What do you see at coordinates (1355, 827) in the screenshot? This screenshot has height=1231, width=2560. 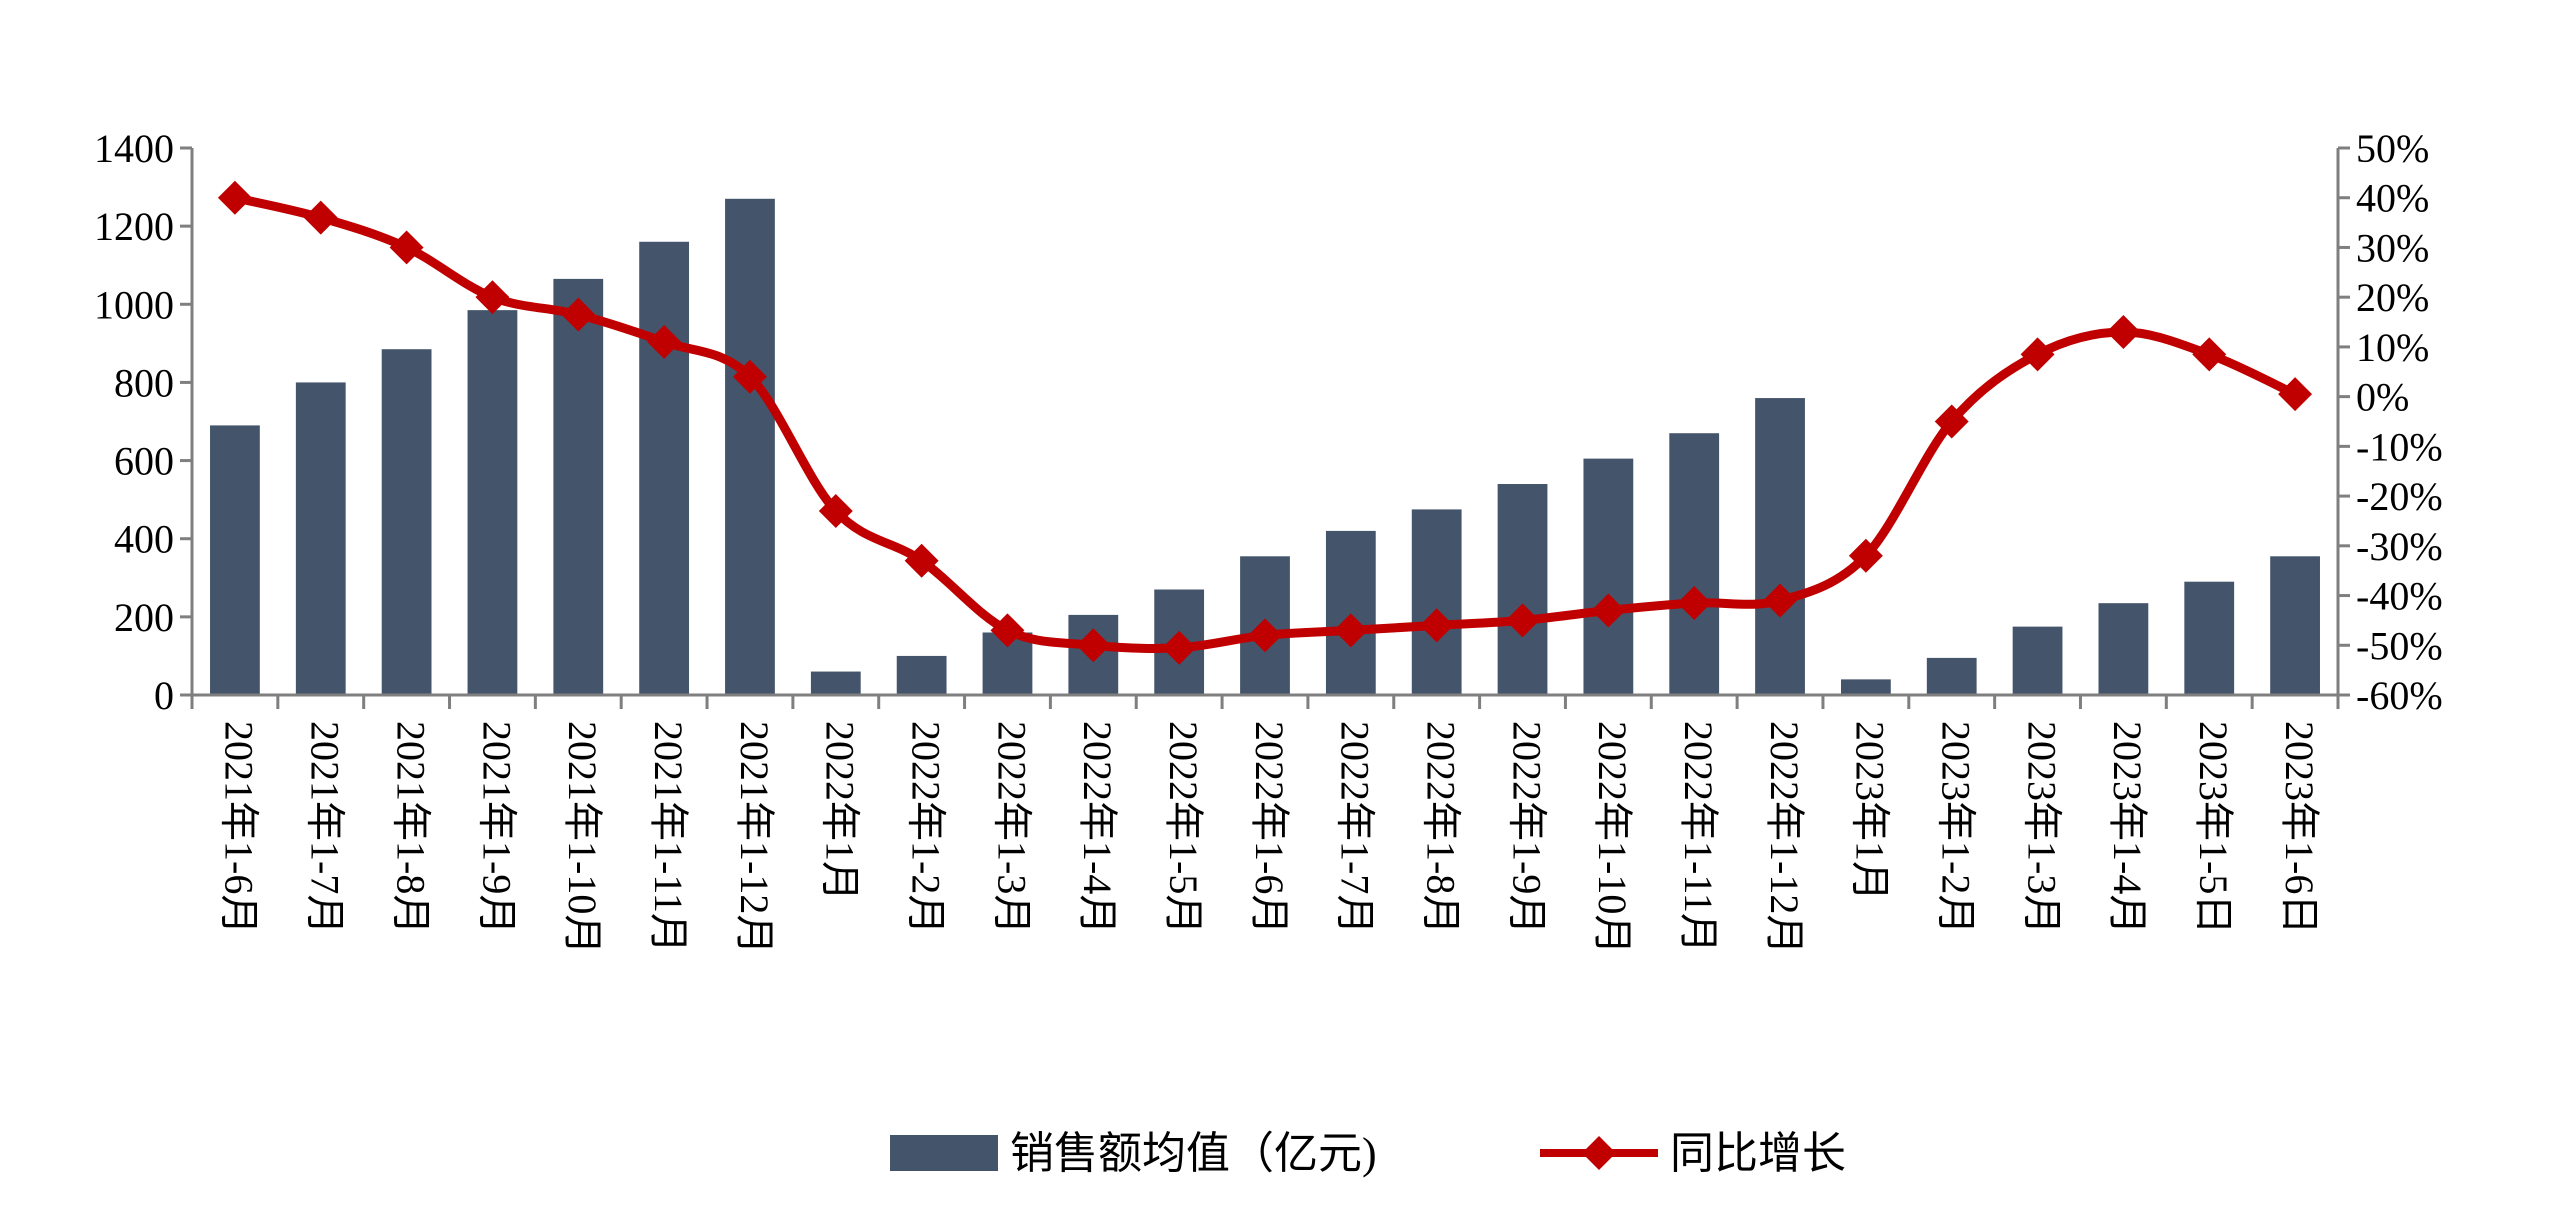 I see `category-label: 2022年1-7月` at bounding box center [1355, 827].